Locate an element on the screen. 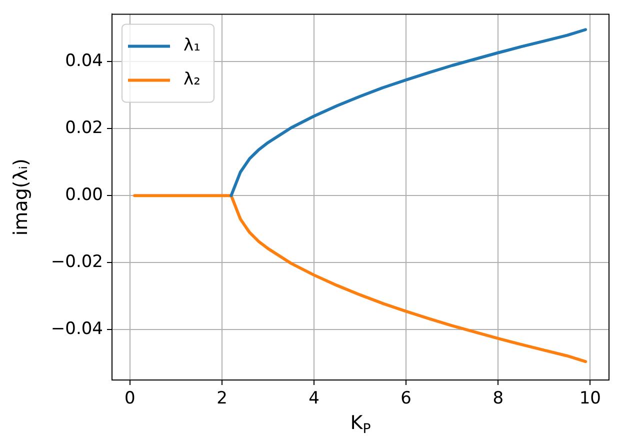 The image size is (617, 448). legend-label: λ₂ is located at coordinates (192, 80).